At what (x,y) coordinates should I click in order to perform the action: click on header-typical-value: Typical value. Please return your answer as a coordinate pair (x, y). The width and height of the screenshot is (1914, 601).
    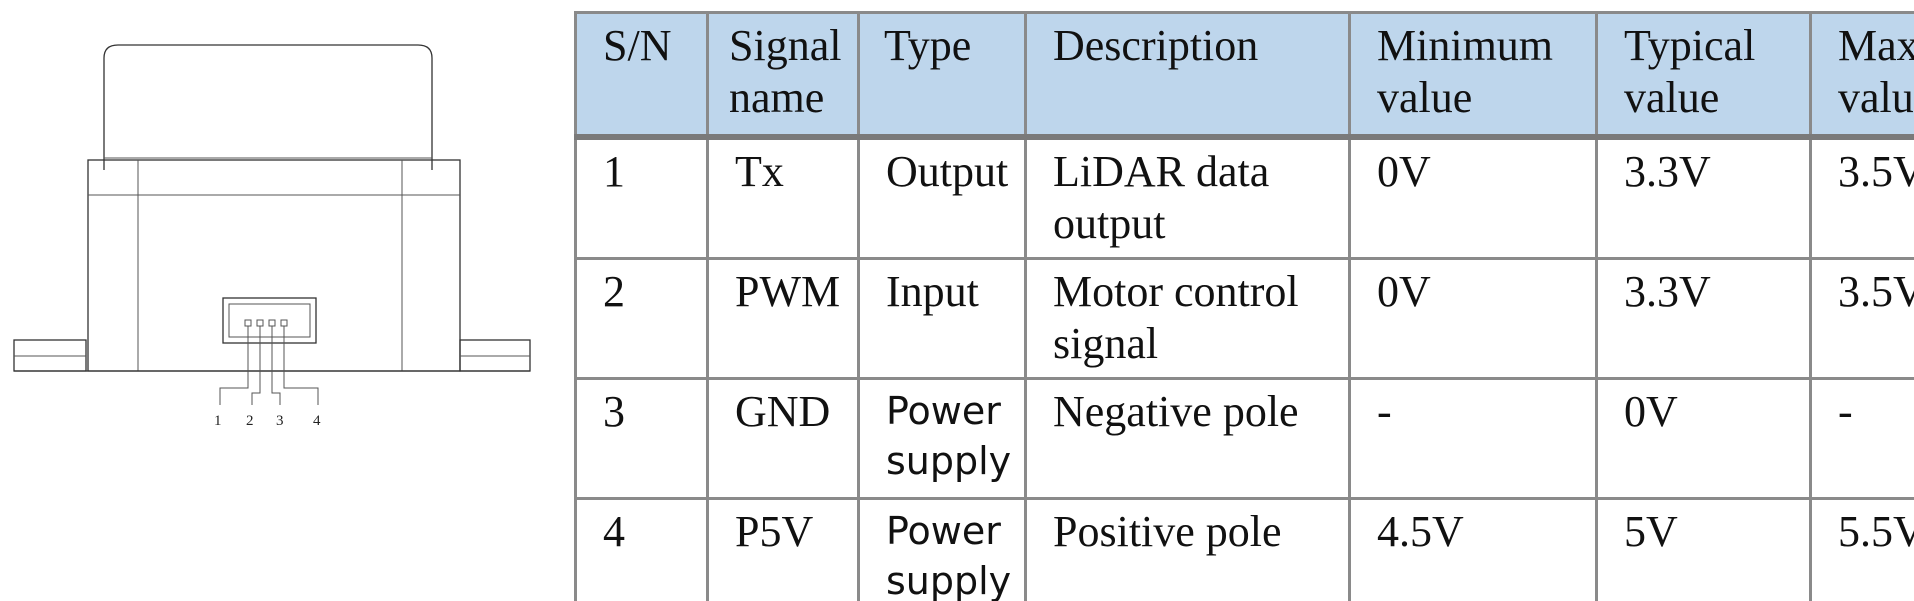
    Looking at the image, I should click on (1703, 75).